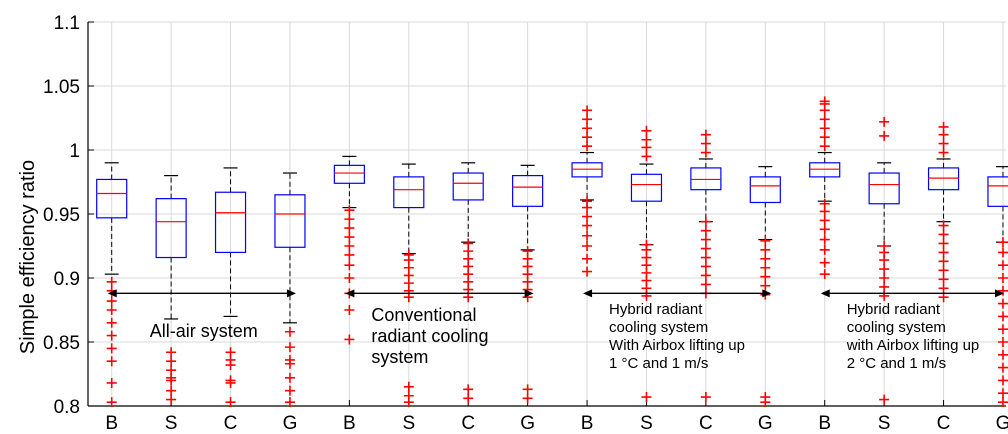 The image size is (1008, 434). Describe the element at coordinates (61, 343) in the screenshot. I see `y-tick-label: 0.85` at that location.